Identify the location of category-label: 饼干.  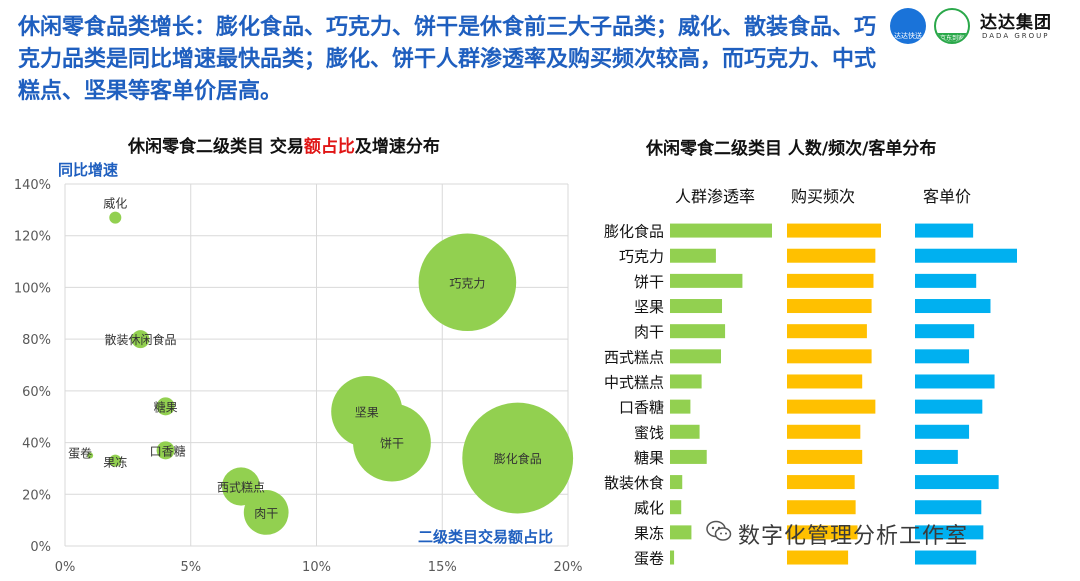
(649, 282).